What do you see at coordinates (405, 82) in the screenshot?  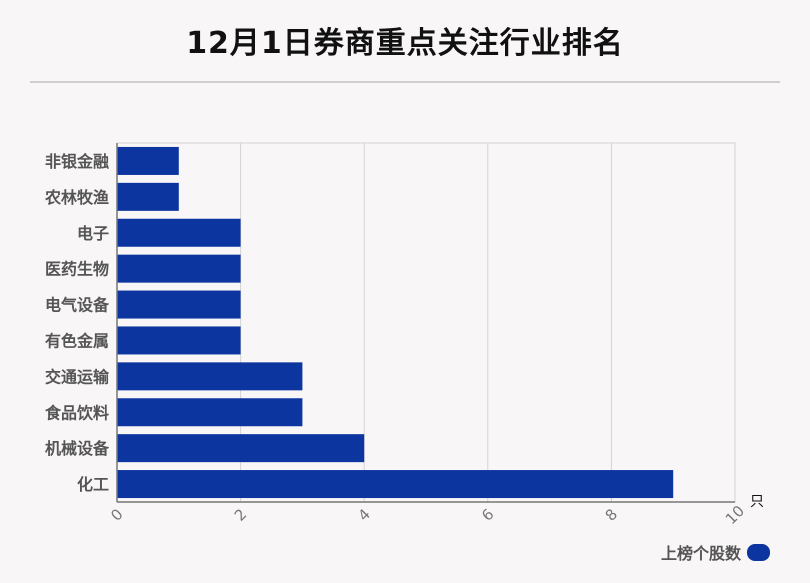 I see `title-divider` at bounding box center [405, 82].